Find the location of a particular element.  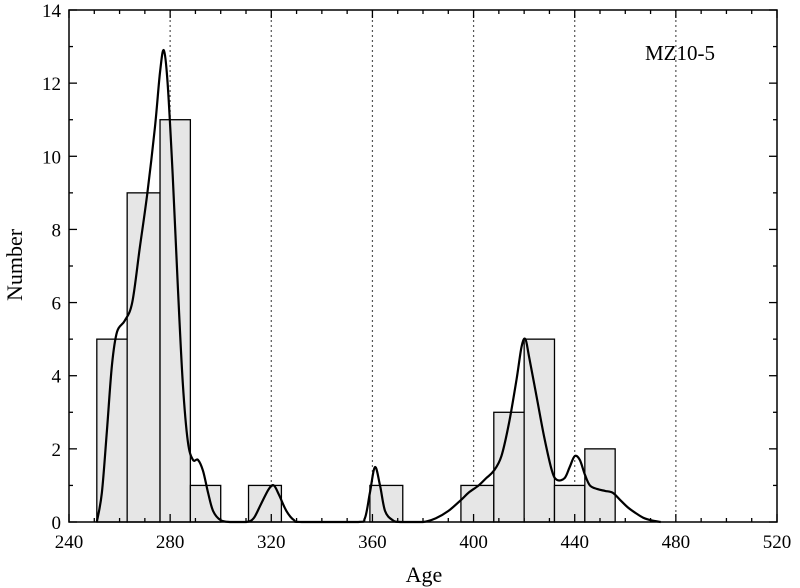

y-tick-label-0: 0 is located at coordinates (57, 523).